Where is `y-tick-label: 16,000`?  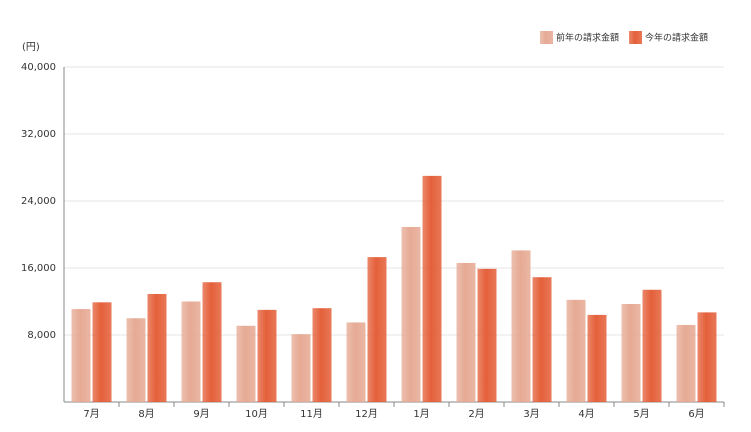
y-tick-label: 16,000 is located at coordinates (38, 268).